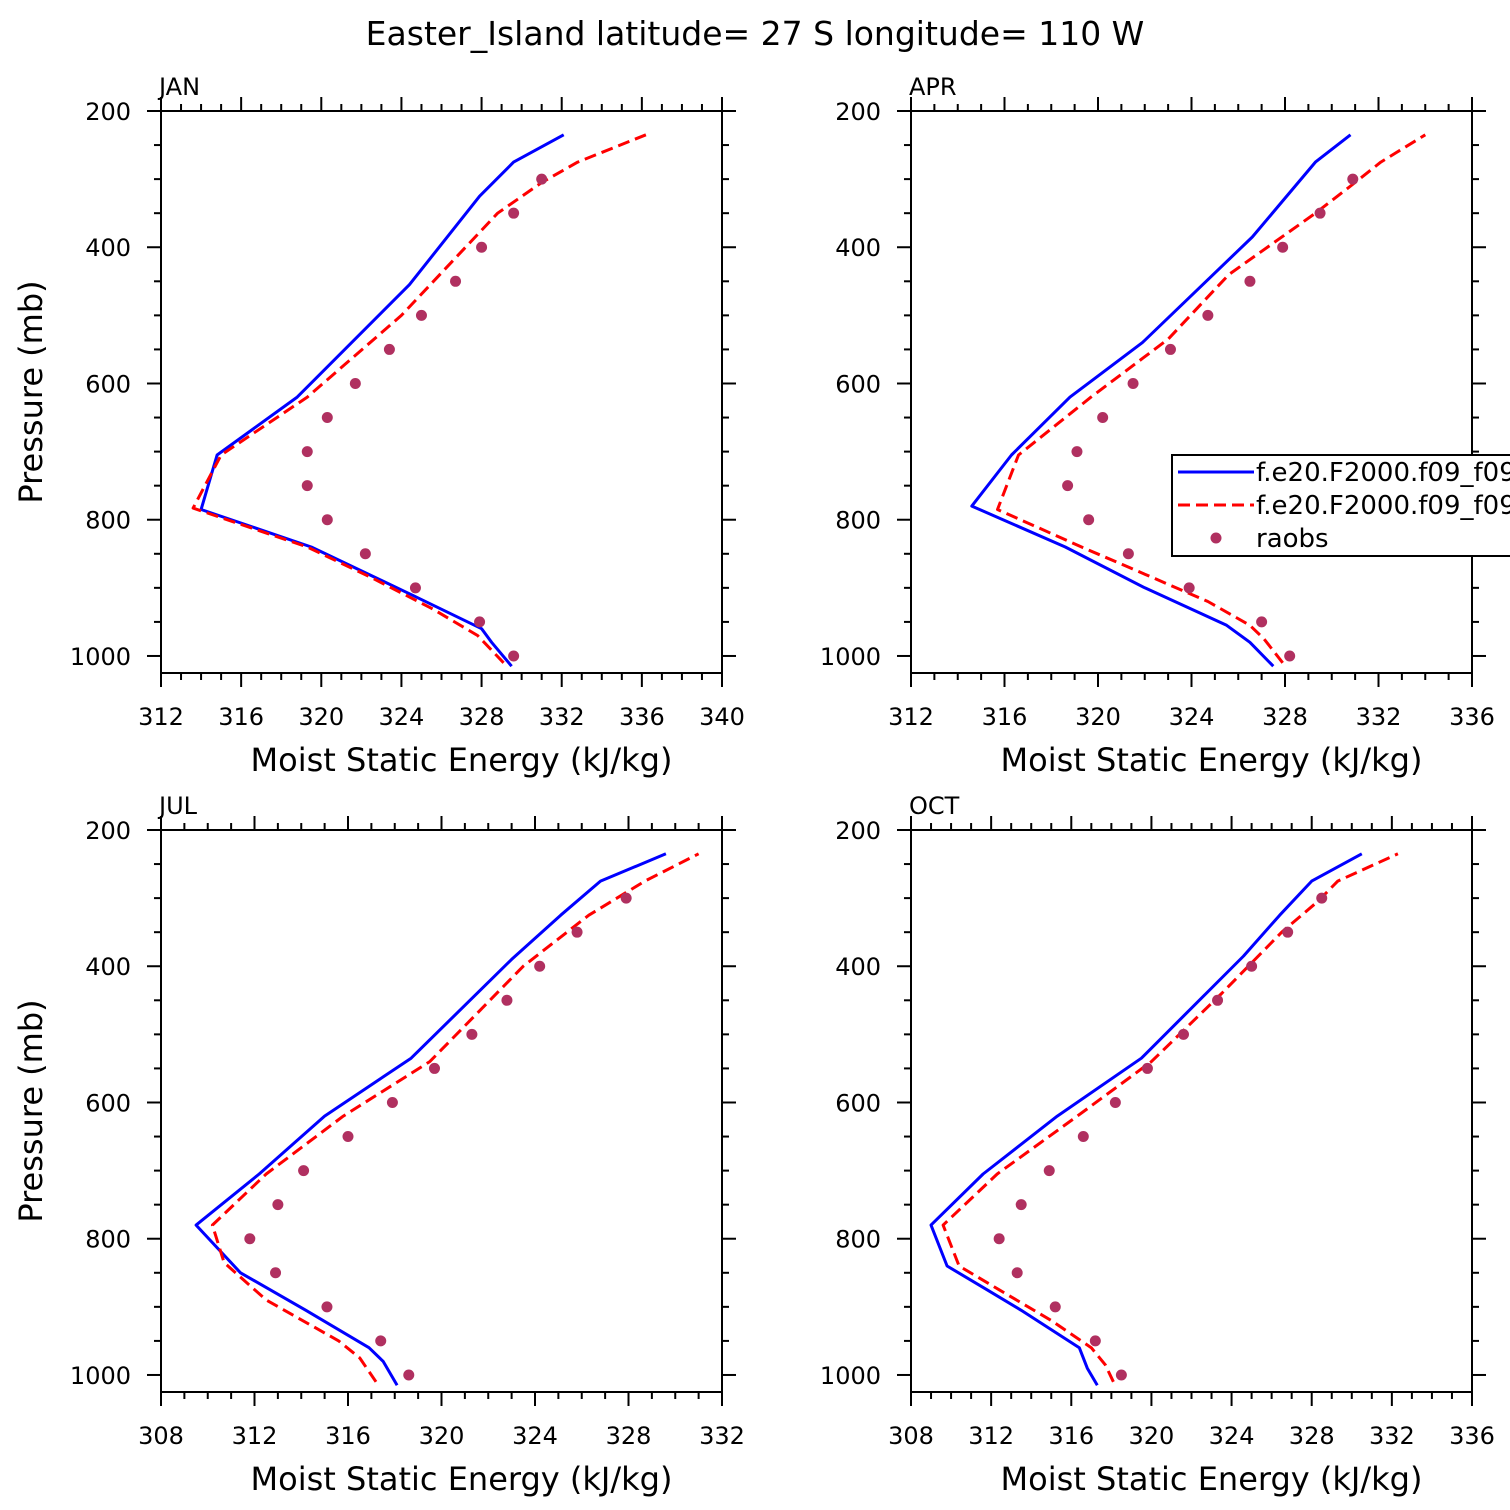 This screenshot has height=1510, width=1510. I want to click on x-tick-label: 320, so click(321, 717).